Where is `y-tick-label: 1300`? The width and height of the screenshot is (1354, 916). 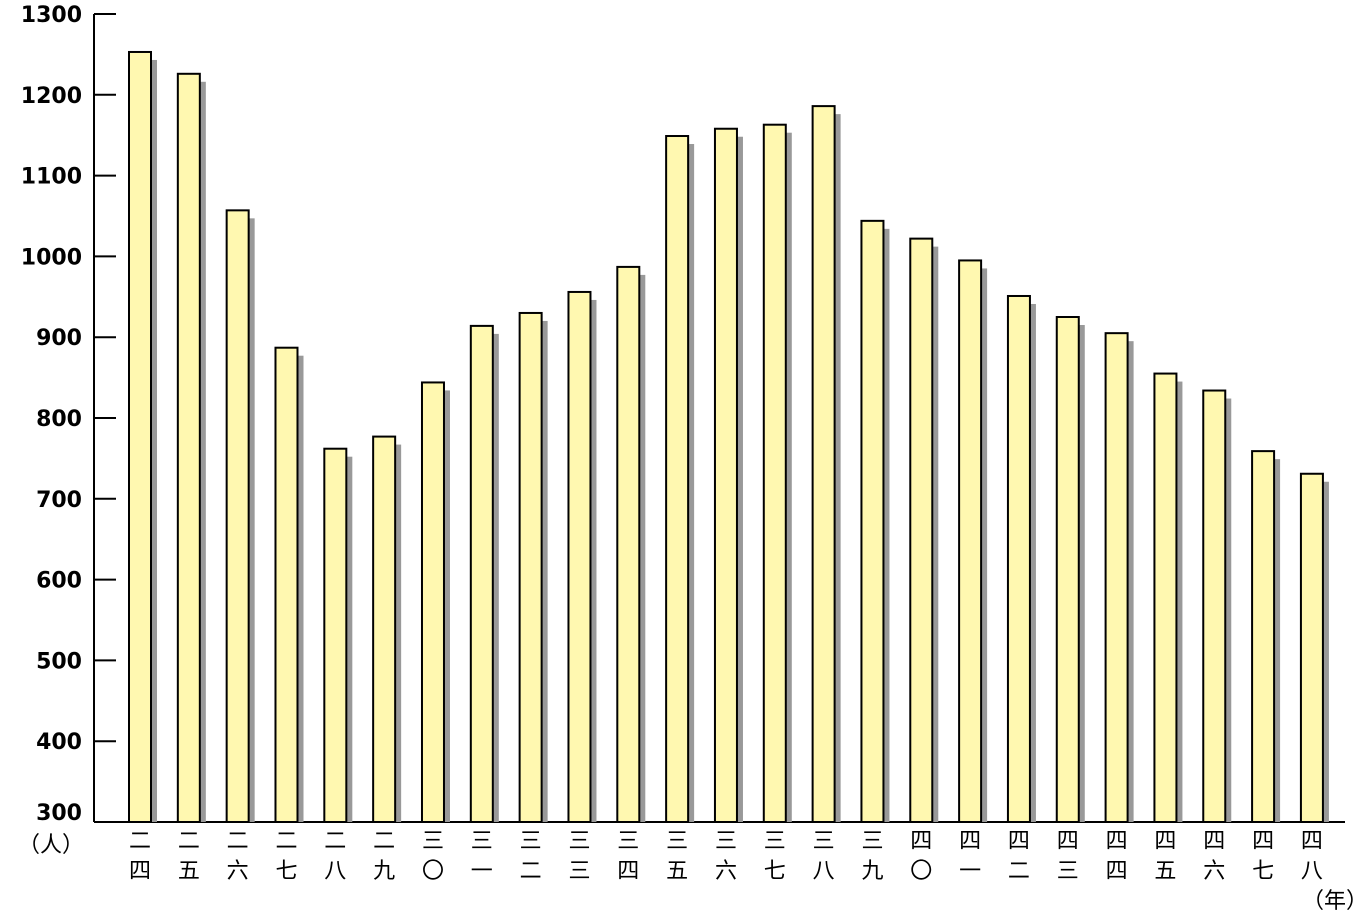 y-tick-label: 1300 is located at coordinates (51, 15).